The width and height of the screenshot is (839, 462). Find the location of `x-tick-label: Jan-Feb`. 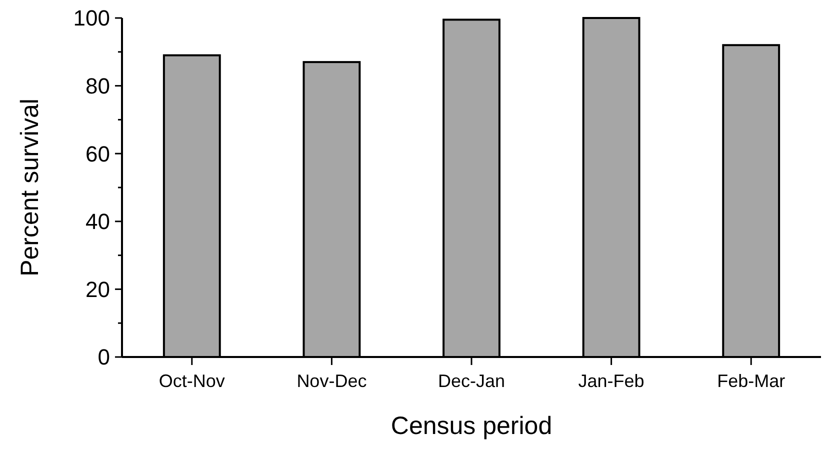

x-tick-label: Jan-Feb is located at coordinates (611, 381).